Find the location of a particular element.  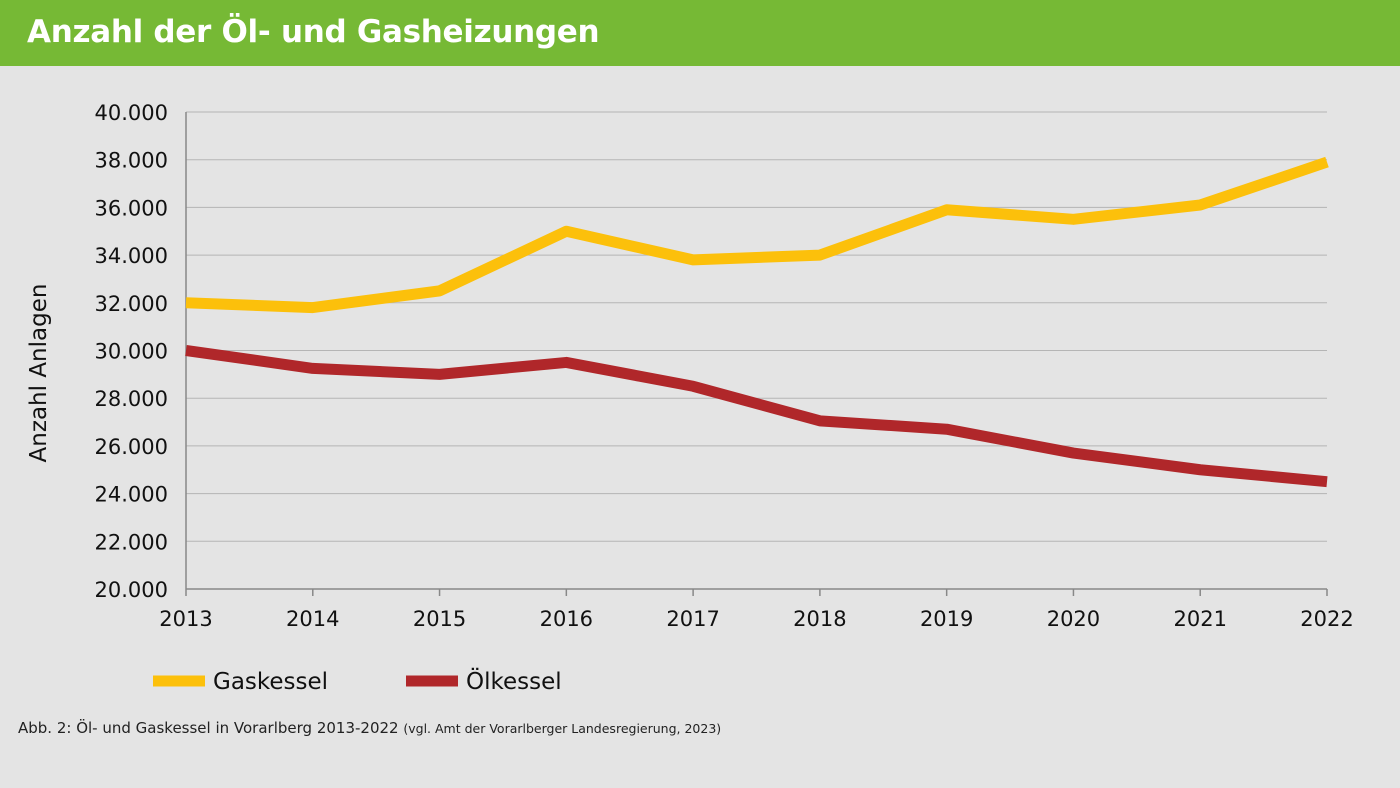

x-tick-label: 2021 is located at coordinates (1199, 619).